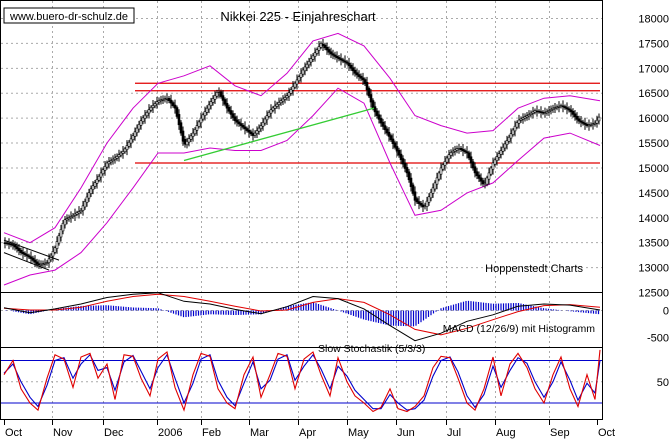  What do you see at coordinates (279, 134) in the screenshot?
I see `uptrend-line` at bounding box center [279, 134].